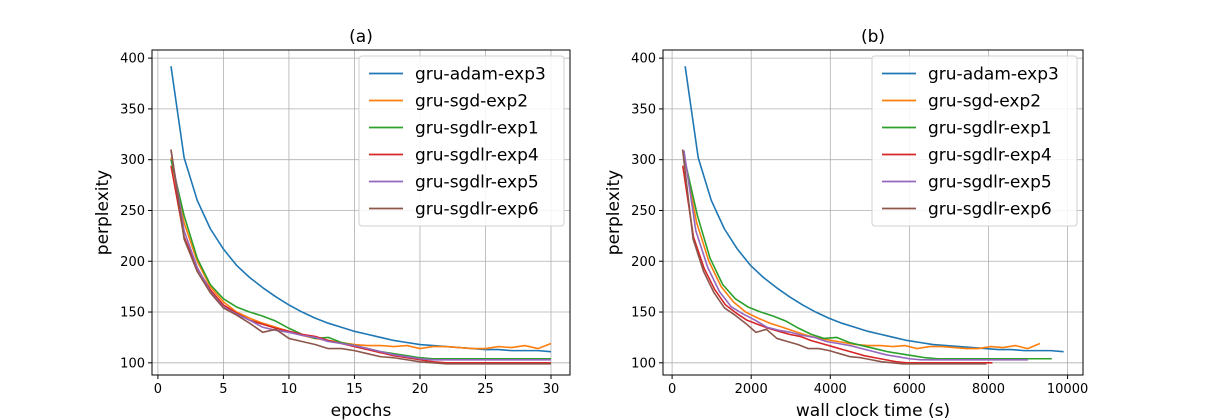 This screenshot has width=1209, height=420. Describe the element at coordinates (551, 389) in the screenshot. I see `x-tick-label: 30` at that location.